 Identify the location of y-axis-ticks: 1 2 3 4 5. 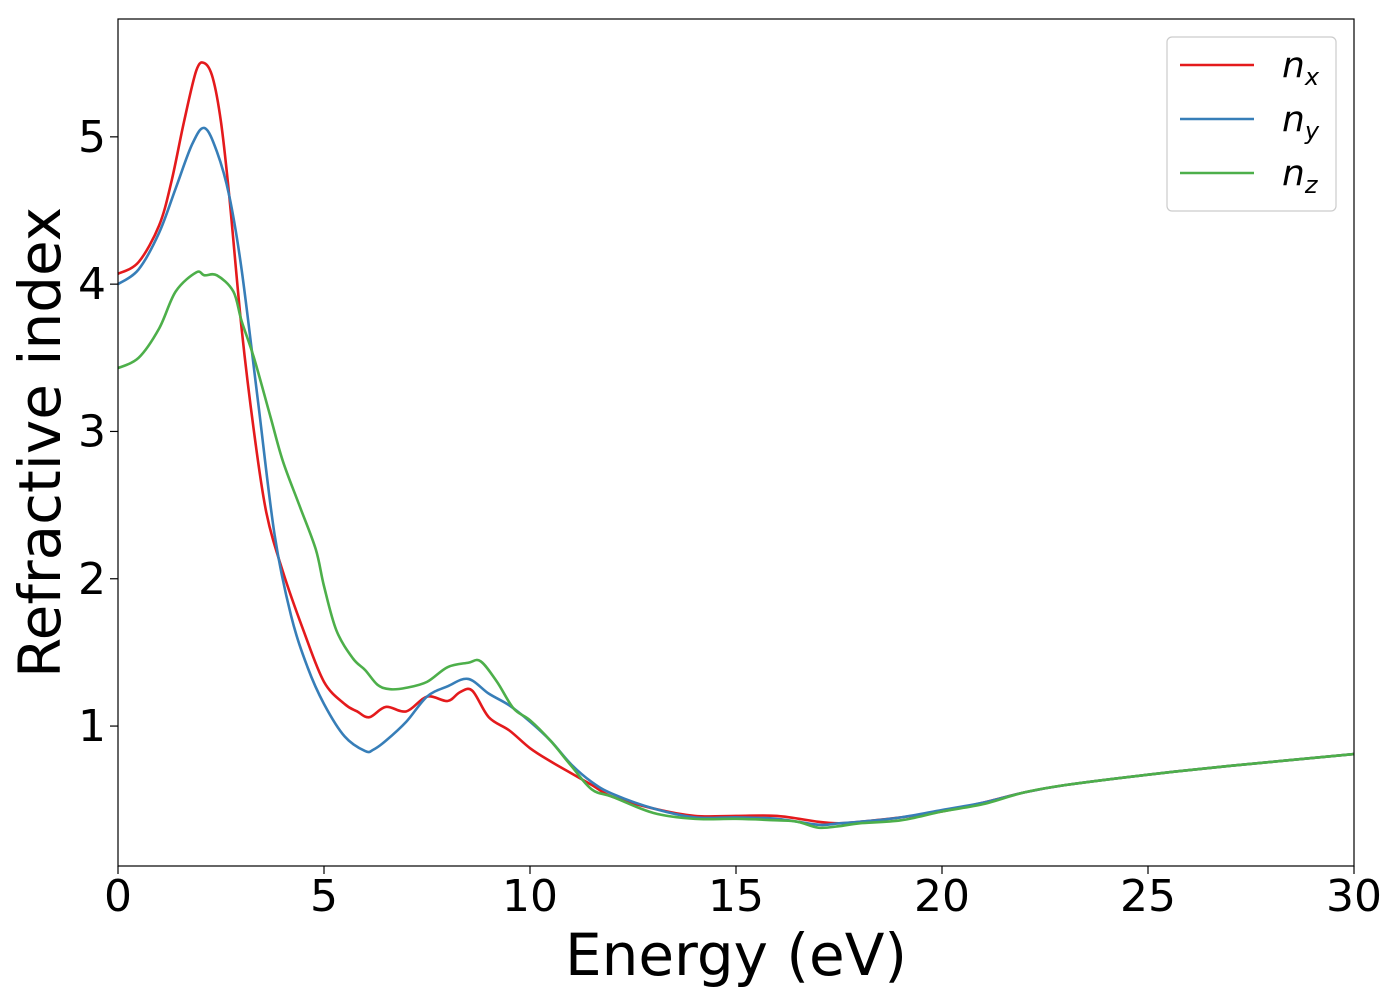
(98, 432).